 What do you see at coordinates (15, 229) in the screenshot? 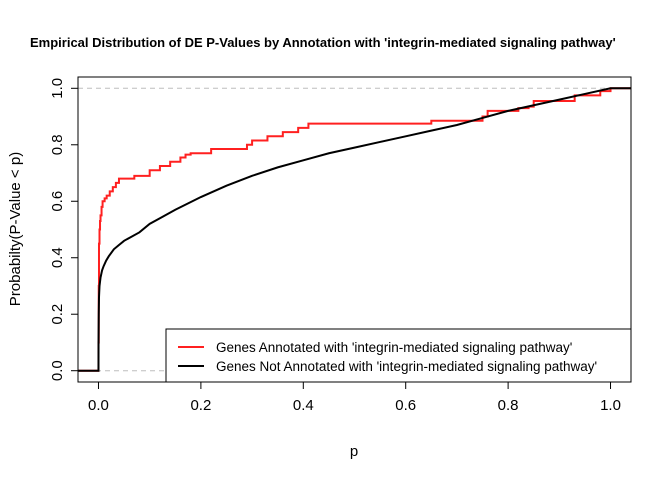
I see `y-axis-label: Probabilty(P-Value < p)` at bounding box center [15, 229].